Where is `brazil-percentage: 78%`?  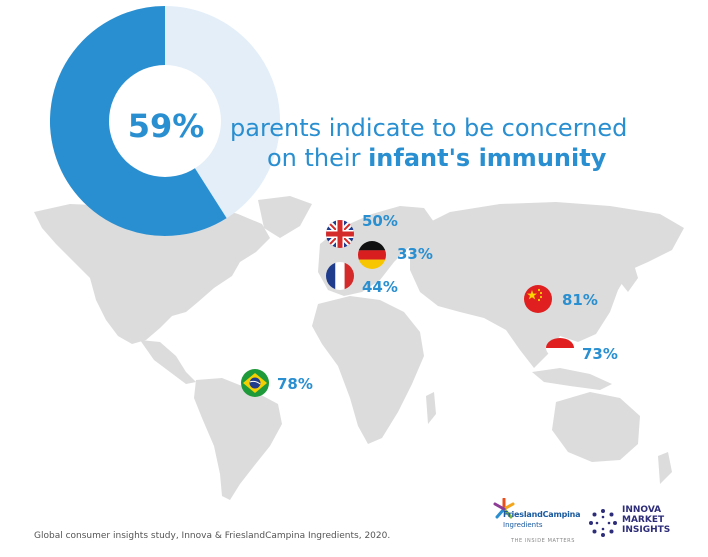 brazil-percentage: 78% is located at coordinates (295, 384).